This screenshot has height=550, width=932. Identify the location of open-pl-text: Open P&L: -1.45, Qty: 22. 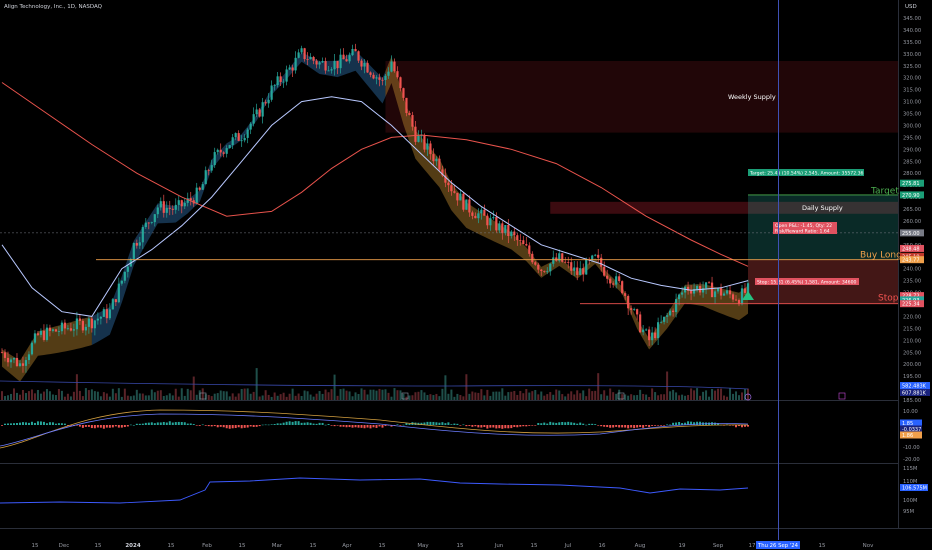
(803, 226).